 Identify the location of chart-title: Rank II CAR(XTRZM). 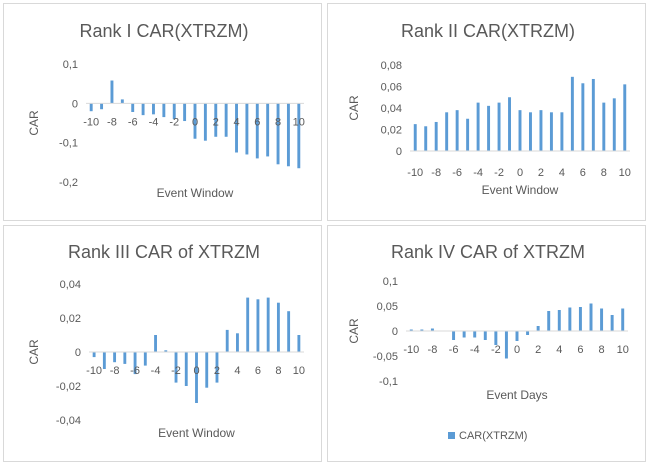
(488, 31).